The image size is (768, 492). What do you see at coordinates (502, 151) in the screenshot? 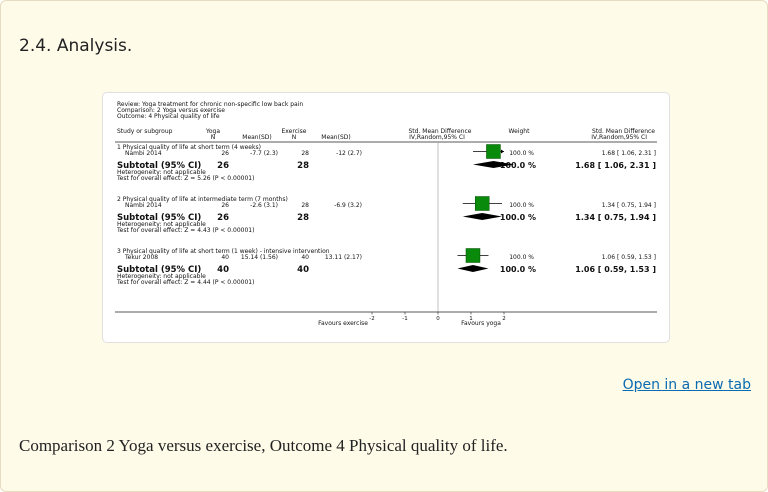
I see `ci-arrow-icon` at bounding box center [502, 151].